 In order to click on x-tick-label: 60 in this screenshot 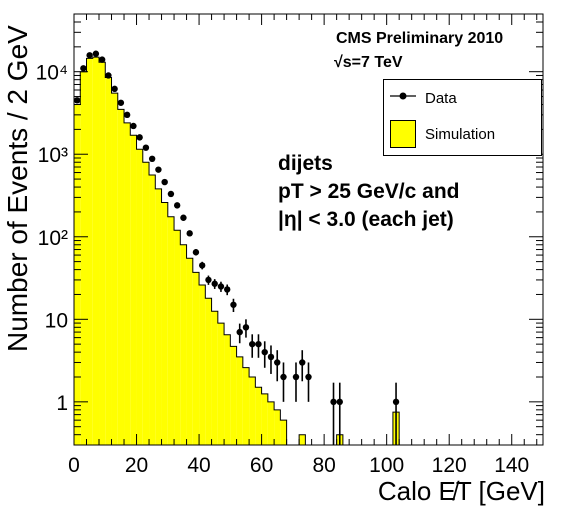, I will do `click(261, 465)`.